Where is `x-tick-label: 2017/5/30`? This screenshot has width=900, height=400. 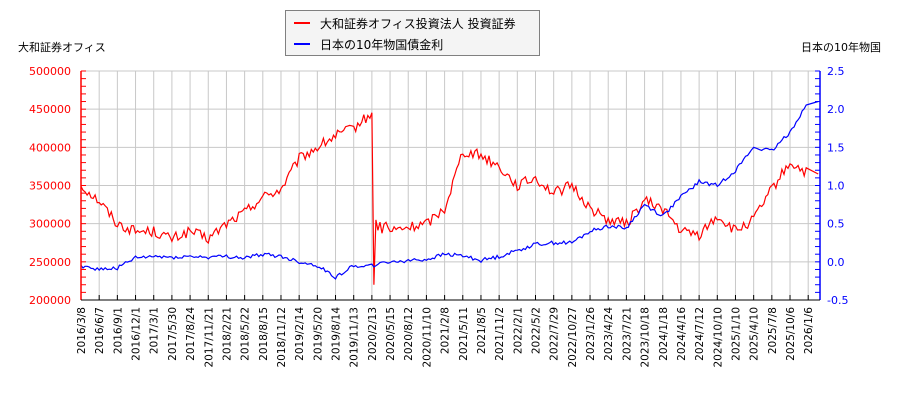 x-tick-label: 2017/5/30 is located at coordinates (173, 334).